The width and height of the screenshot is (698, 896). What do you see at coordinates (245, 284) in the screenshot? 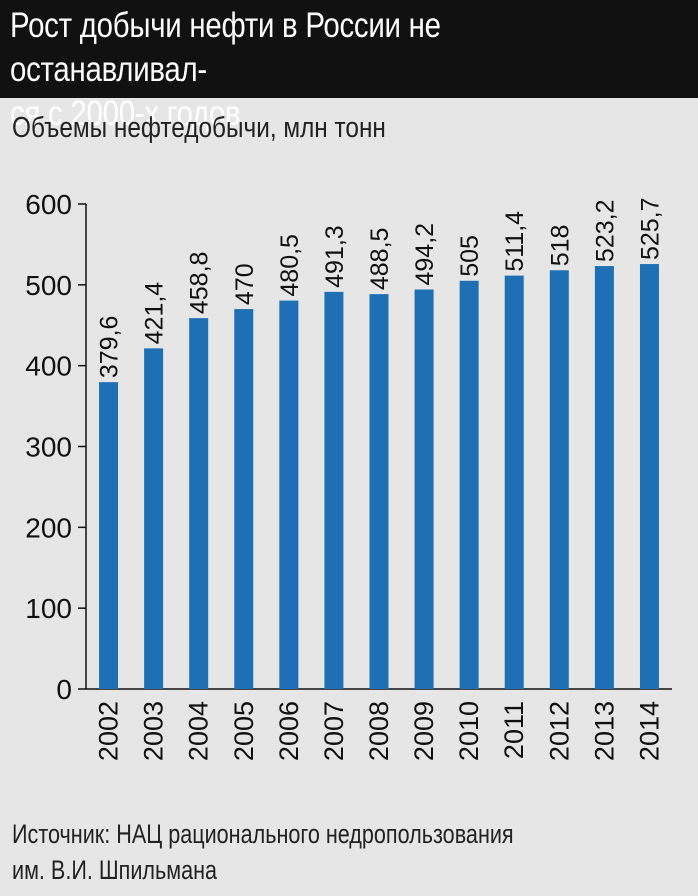
I see `value-label: 470` at bounding box center [245, 284].